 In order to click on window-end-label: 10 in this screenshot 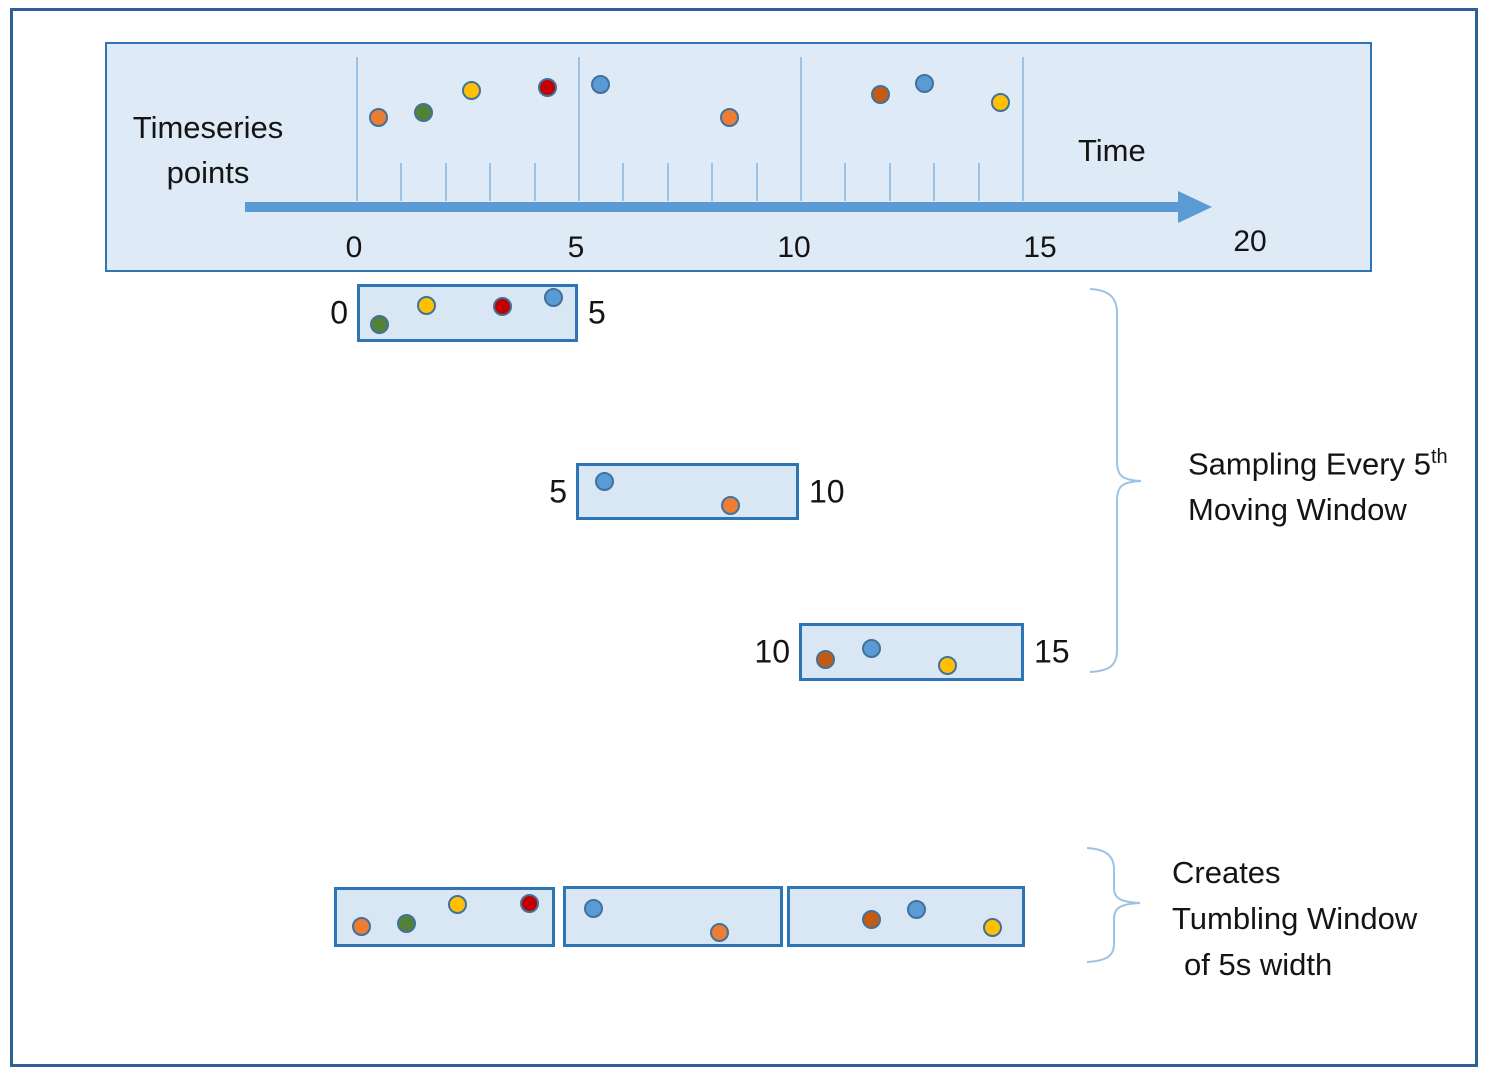, I will do `click(827, 491)`.